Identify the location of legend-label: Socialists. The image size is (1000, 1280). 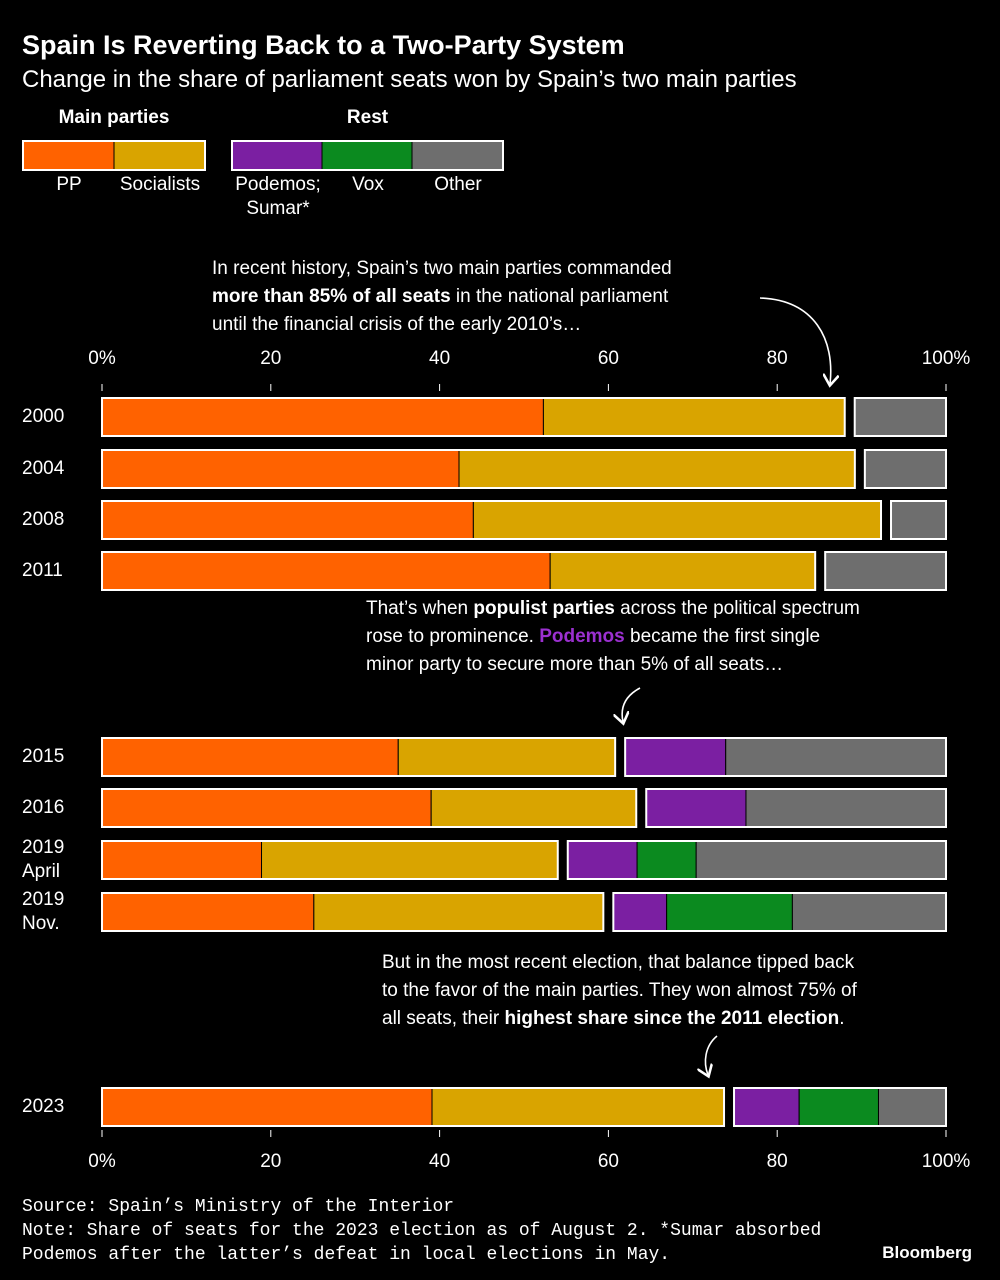
(160, 184).